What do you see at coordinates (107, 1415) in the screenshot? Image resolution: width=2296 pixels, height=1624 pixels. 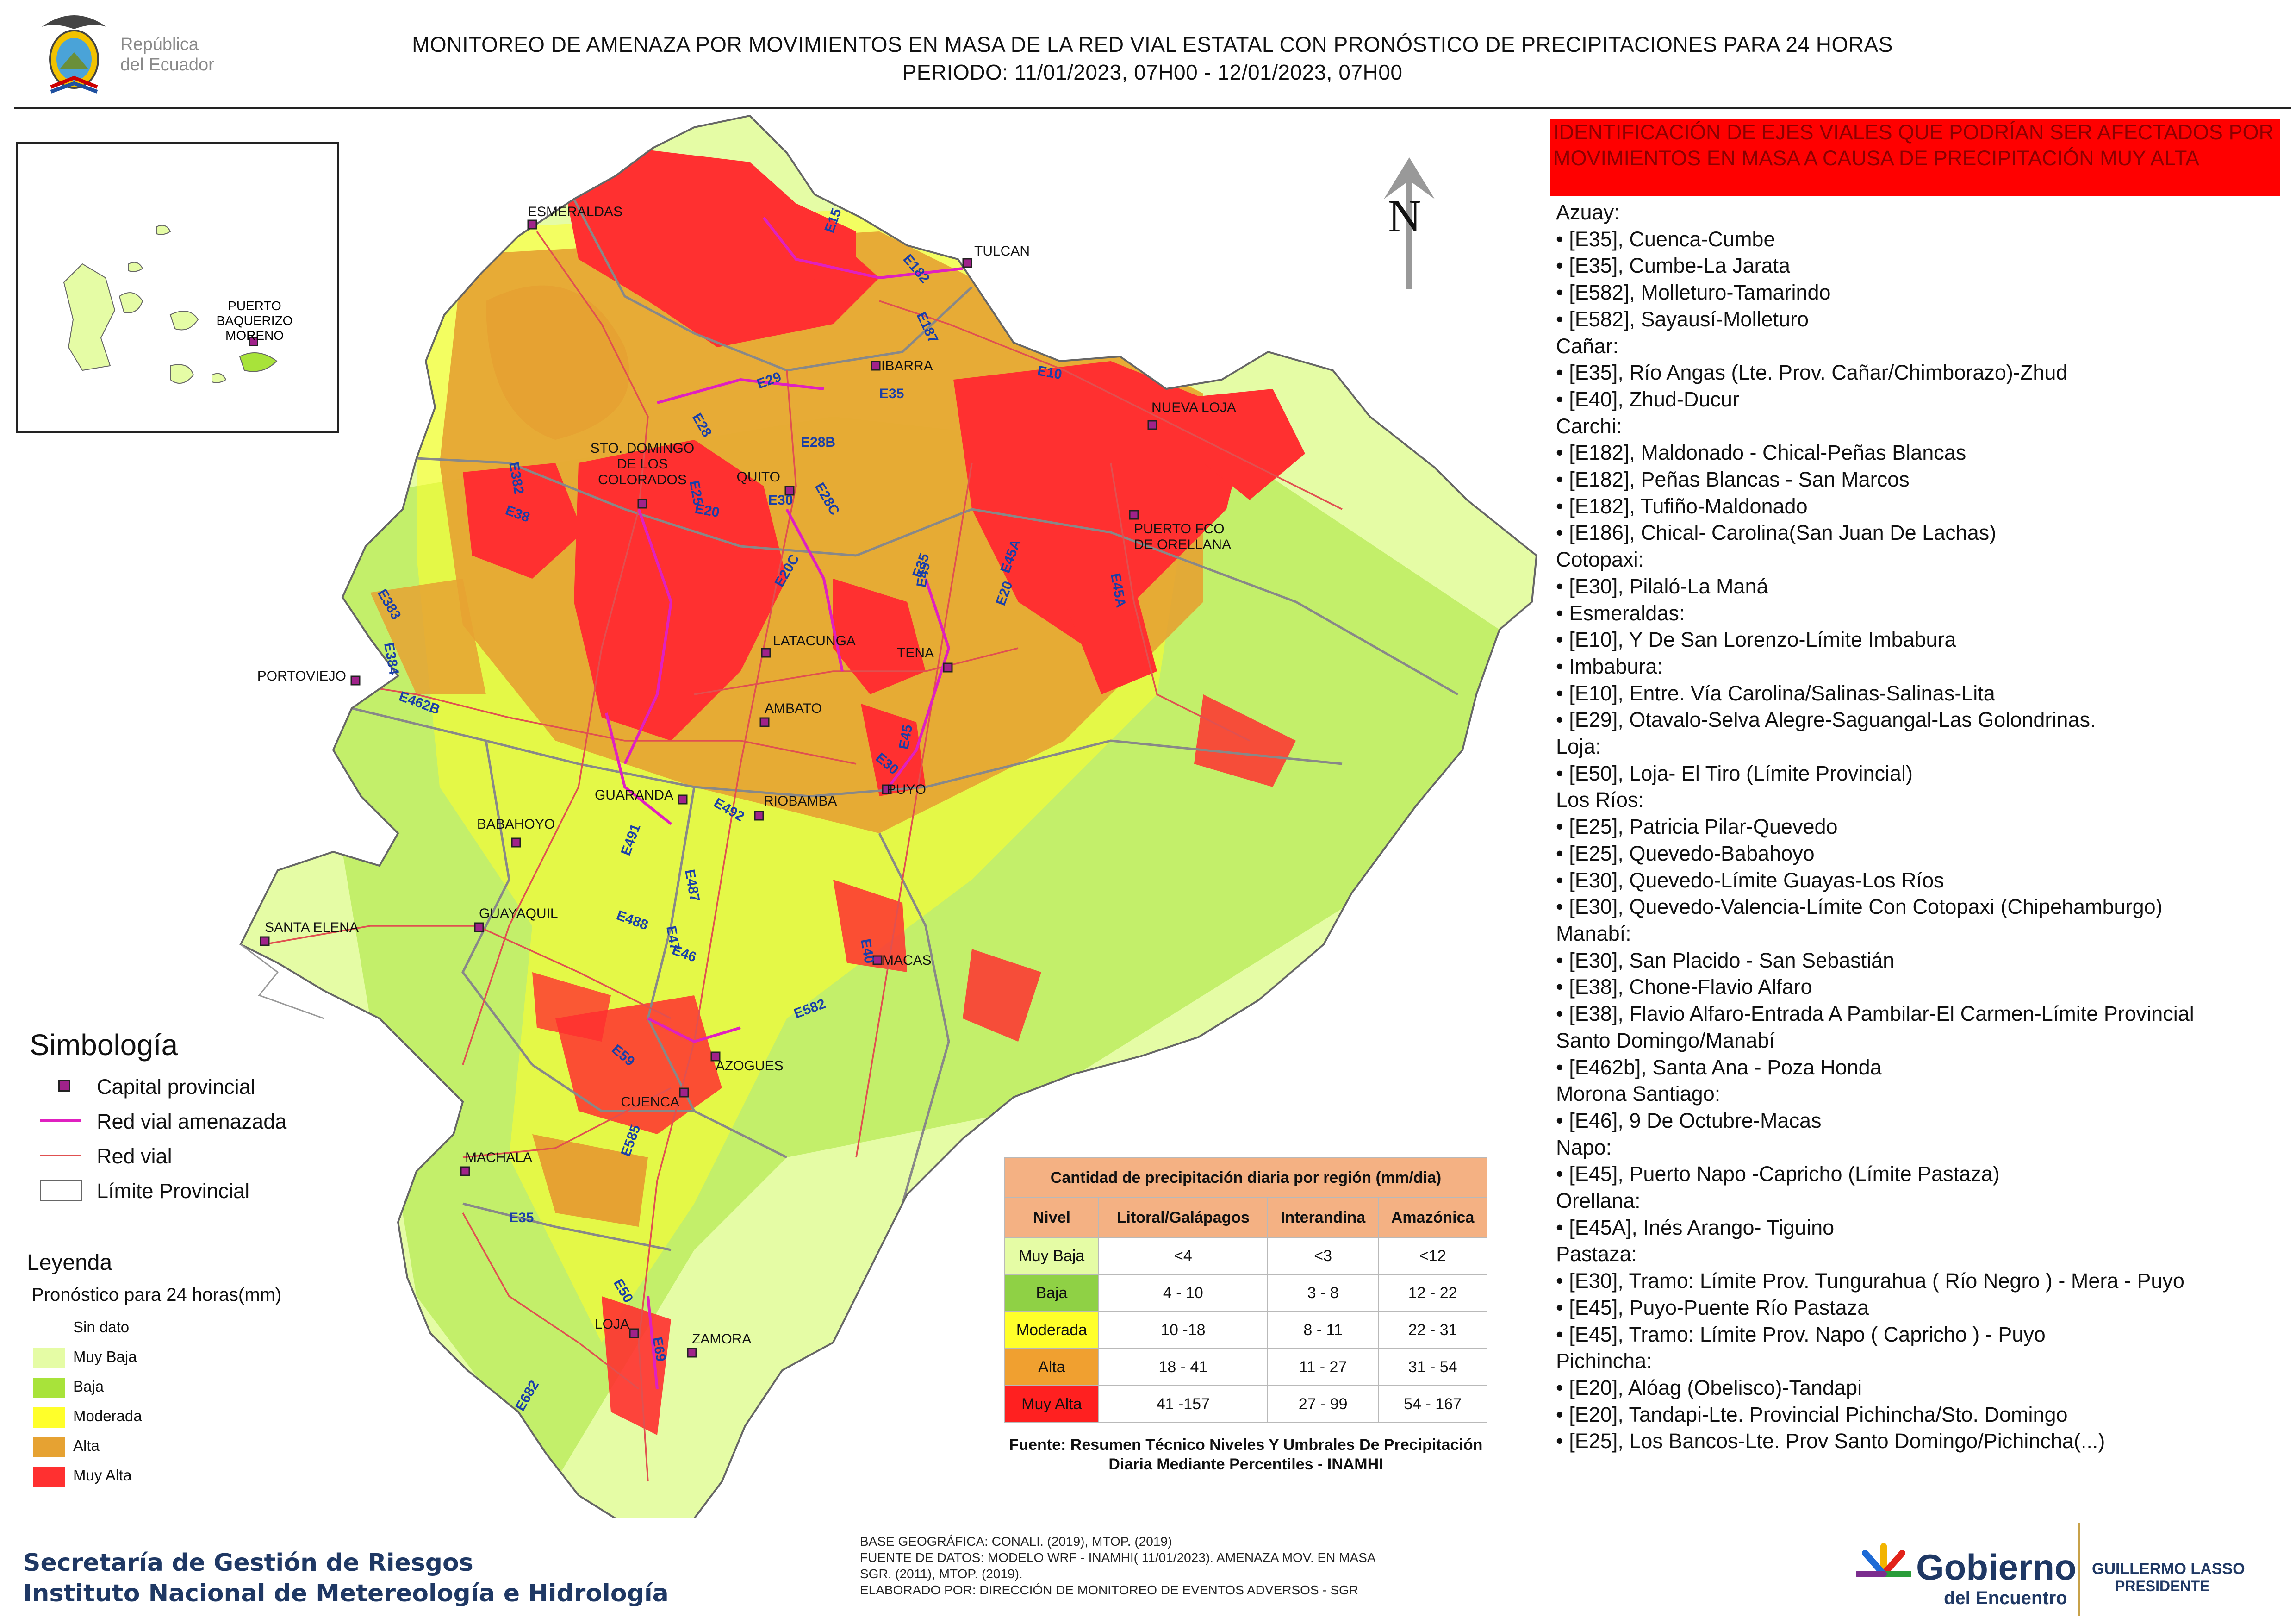 I see `leyenda-label: Moderada` at bounding box center [107, 1415].